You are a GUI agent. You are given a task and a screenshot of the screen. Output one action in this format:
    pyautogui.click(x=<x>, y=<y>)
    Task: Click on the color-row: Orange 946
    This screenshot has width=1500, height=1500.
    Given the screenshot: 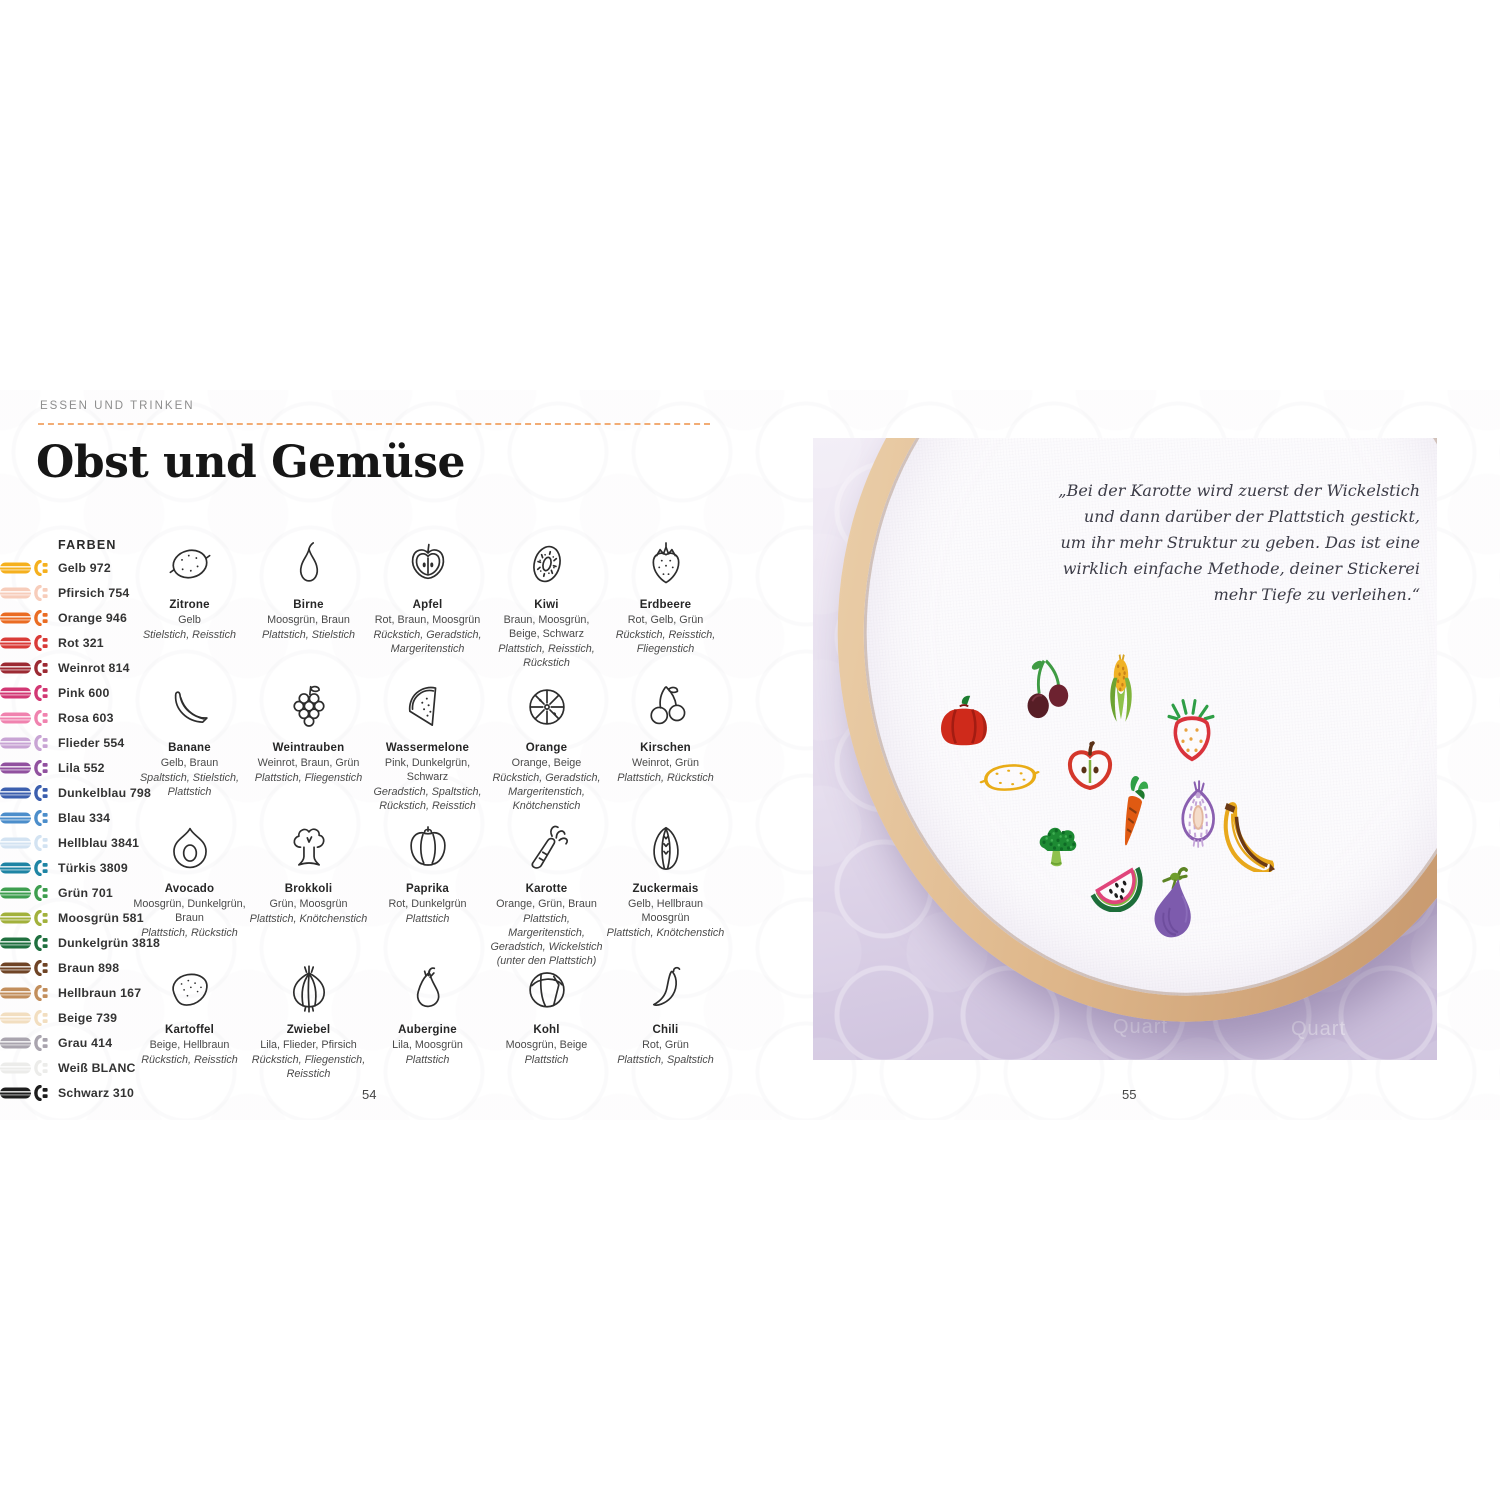 What is the action you would take?
    pyautogui.click(x=110, y=617)
    